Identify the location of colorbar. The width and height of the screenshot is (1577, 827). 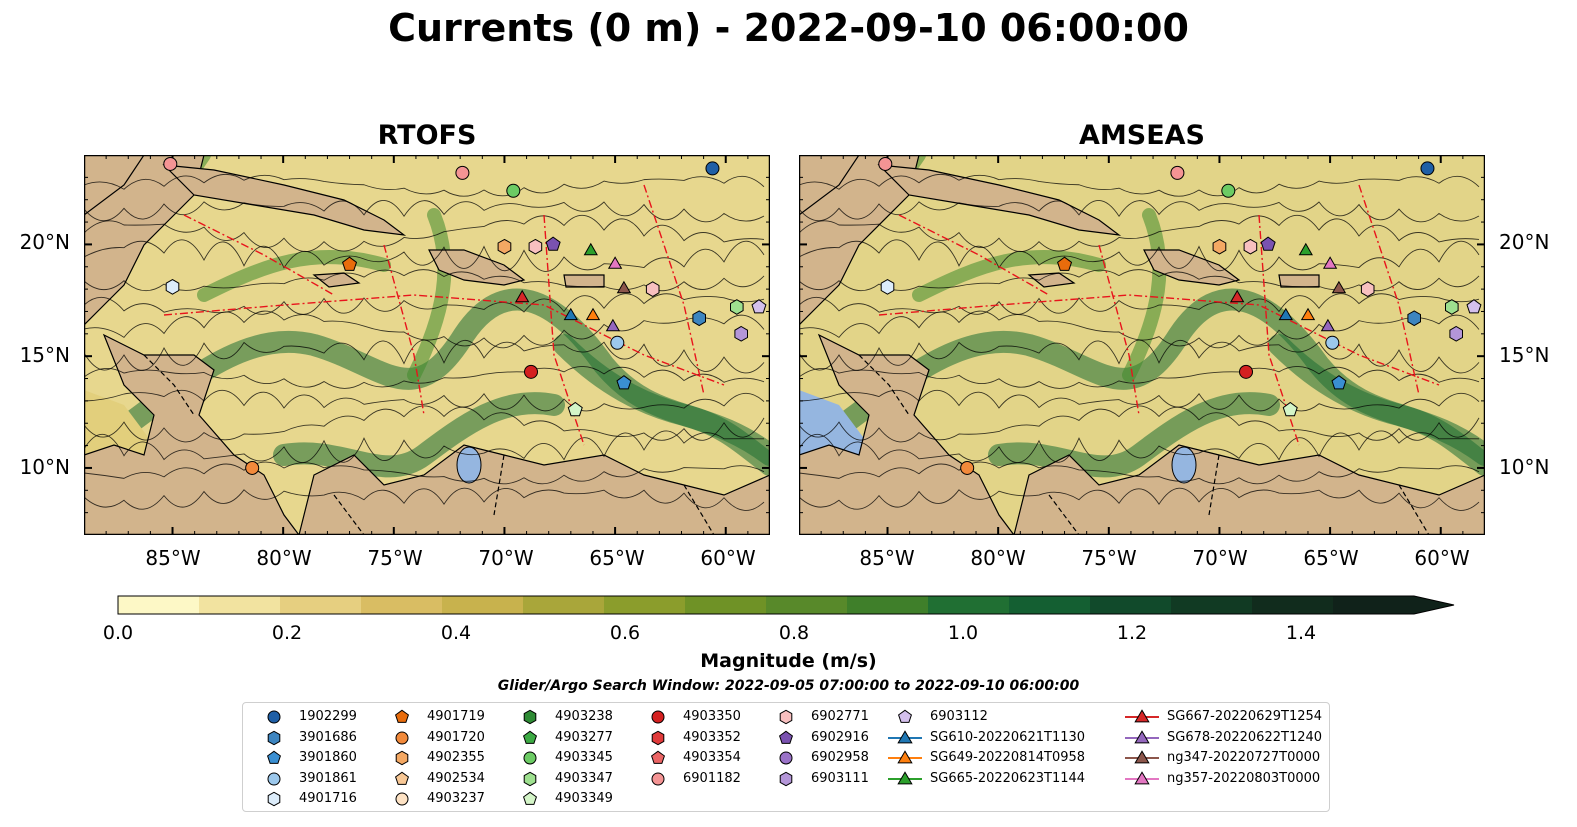
(786, 605).